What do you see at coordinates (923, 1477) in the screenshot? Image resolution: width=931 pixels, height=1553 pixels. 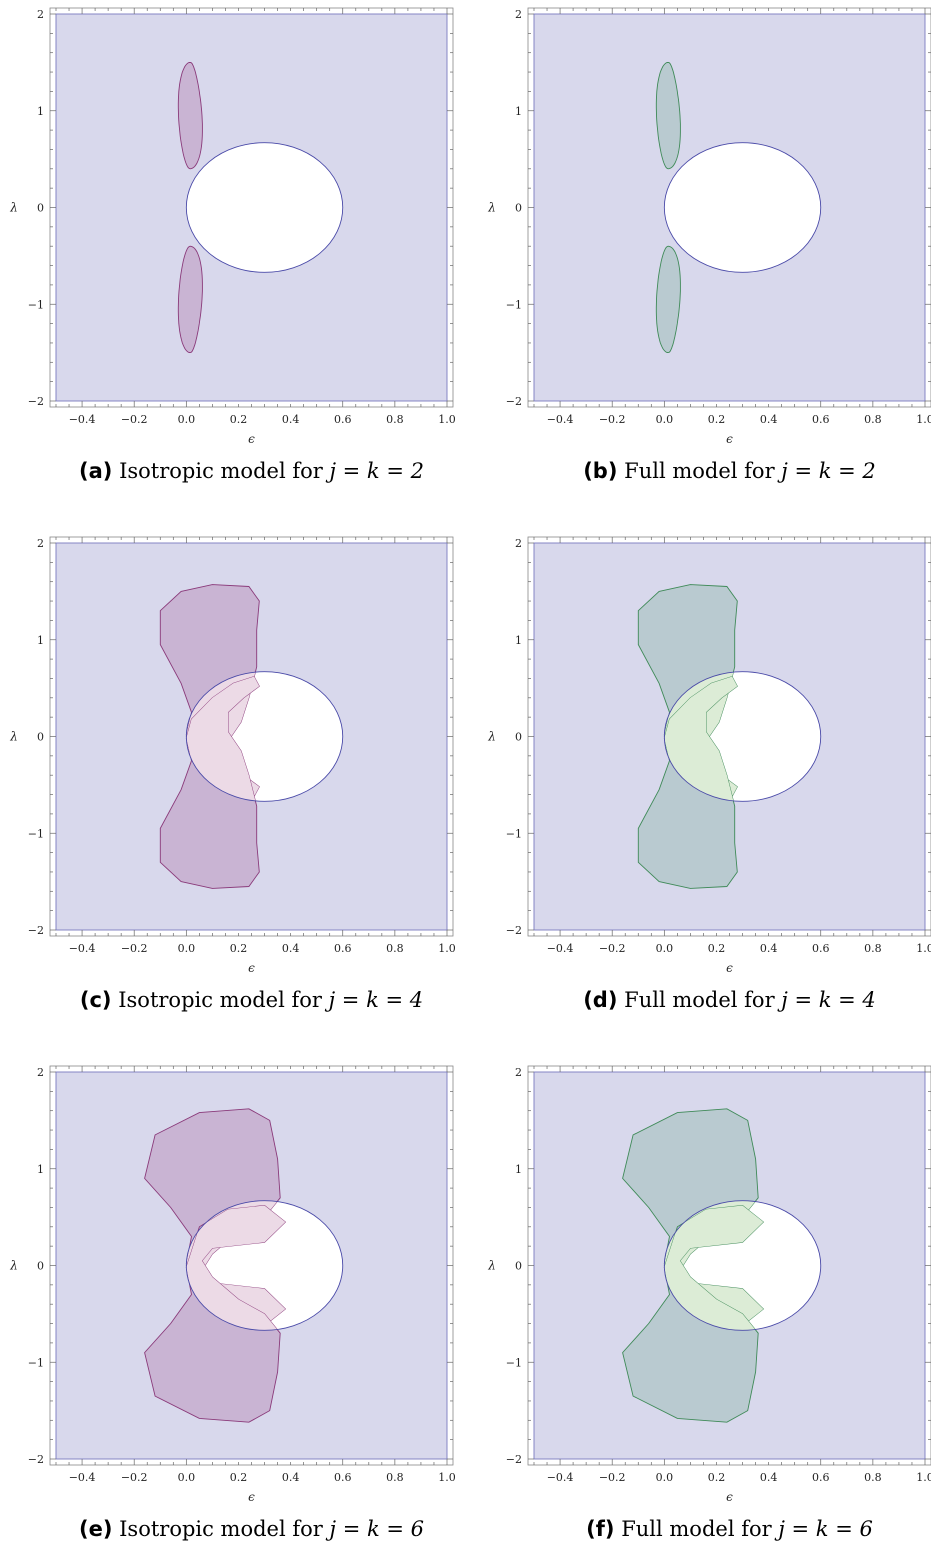 I see `x-tick-label: 1.0` at bounding box center [923, 1477].